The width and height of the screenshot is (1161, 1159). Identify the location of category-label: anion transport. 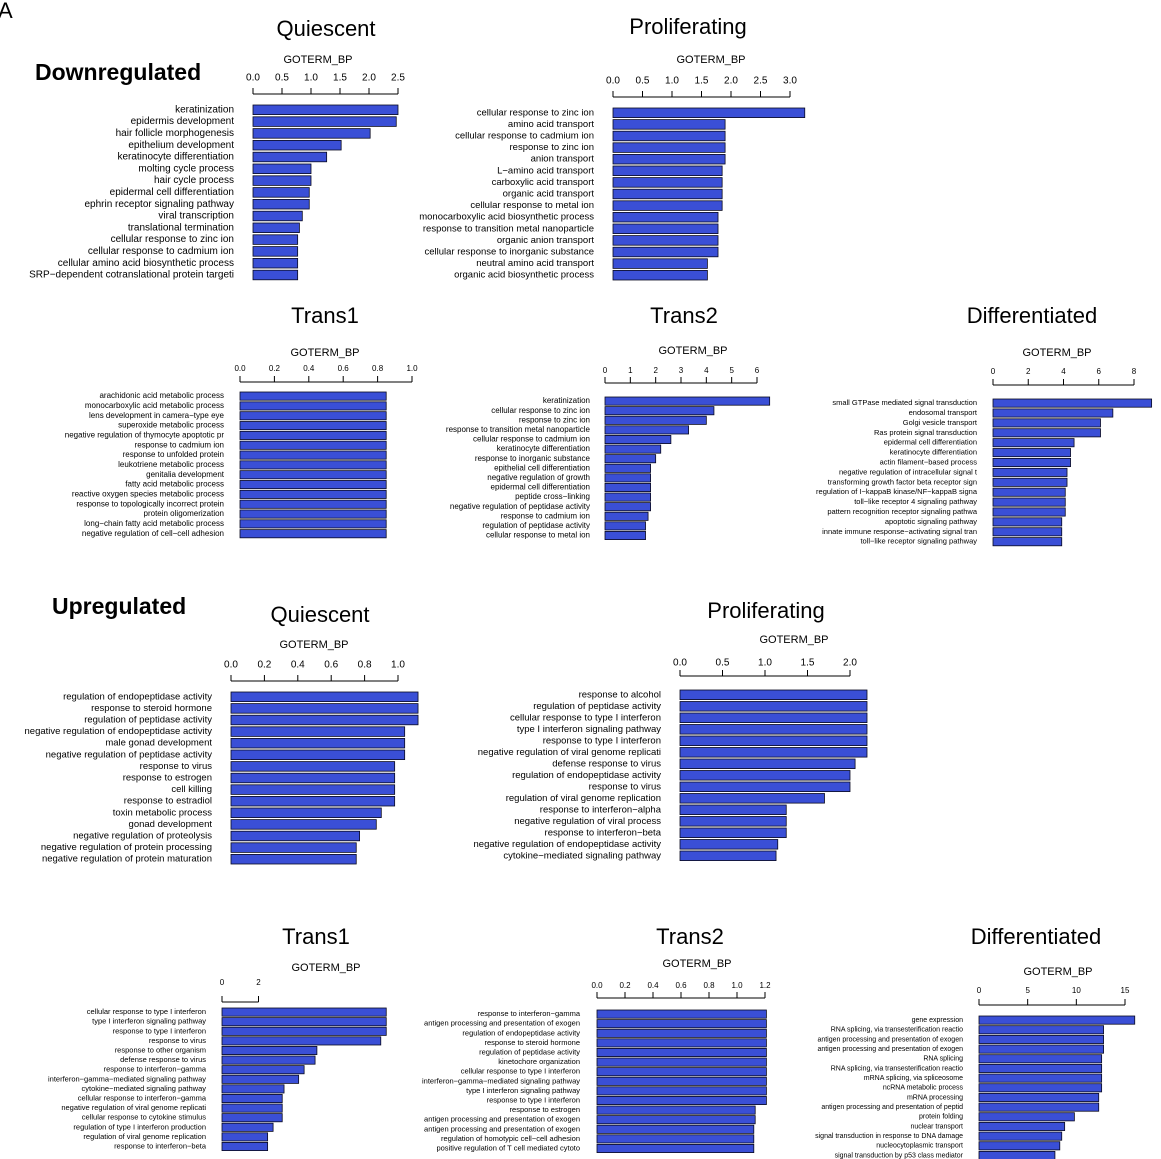
(563, 159).